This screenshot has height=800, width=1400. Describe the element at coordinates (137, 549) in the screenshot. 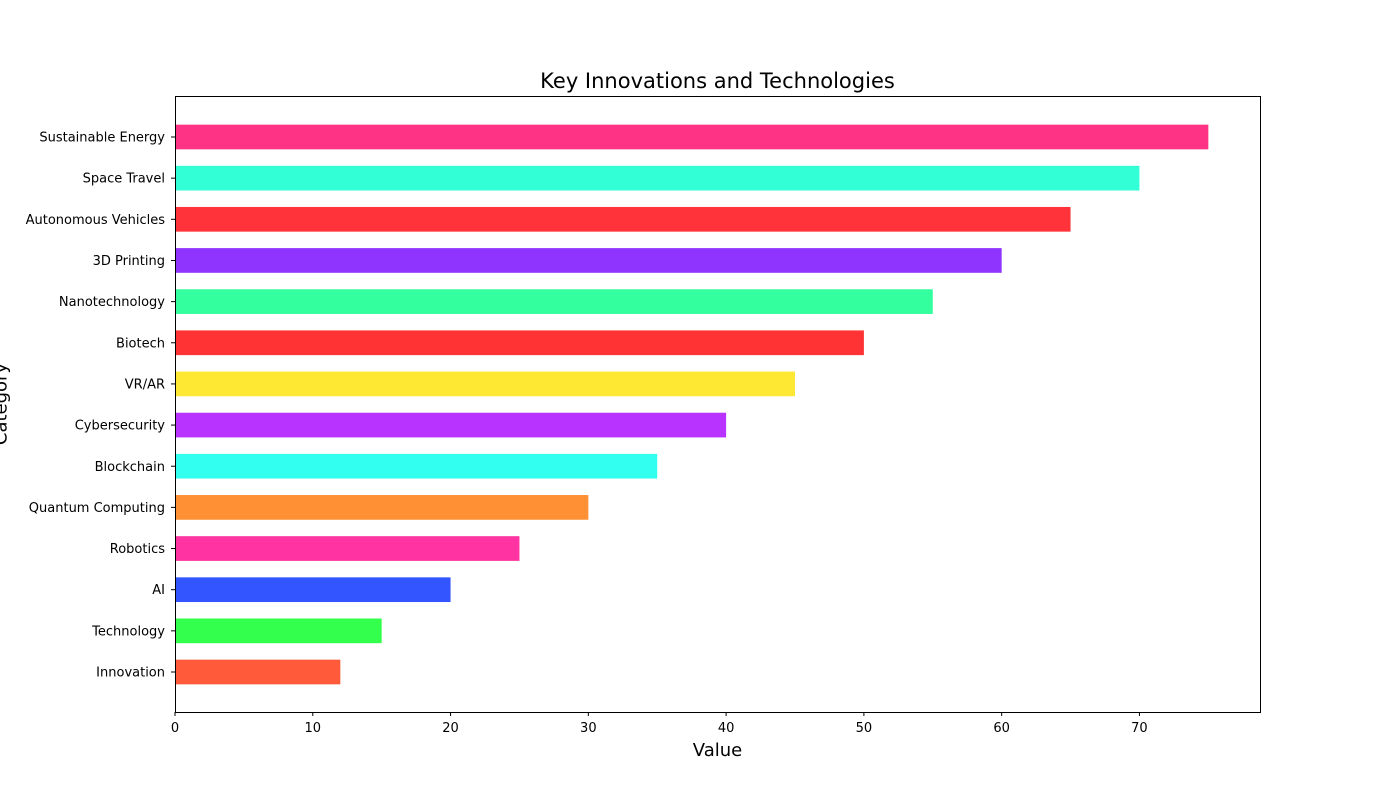

I see `y-tick-label-robotics: Robotics` at that location.